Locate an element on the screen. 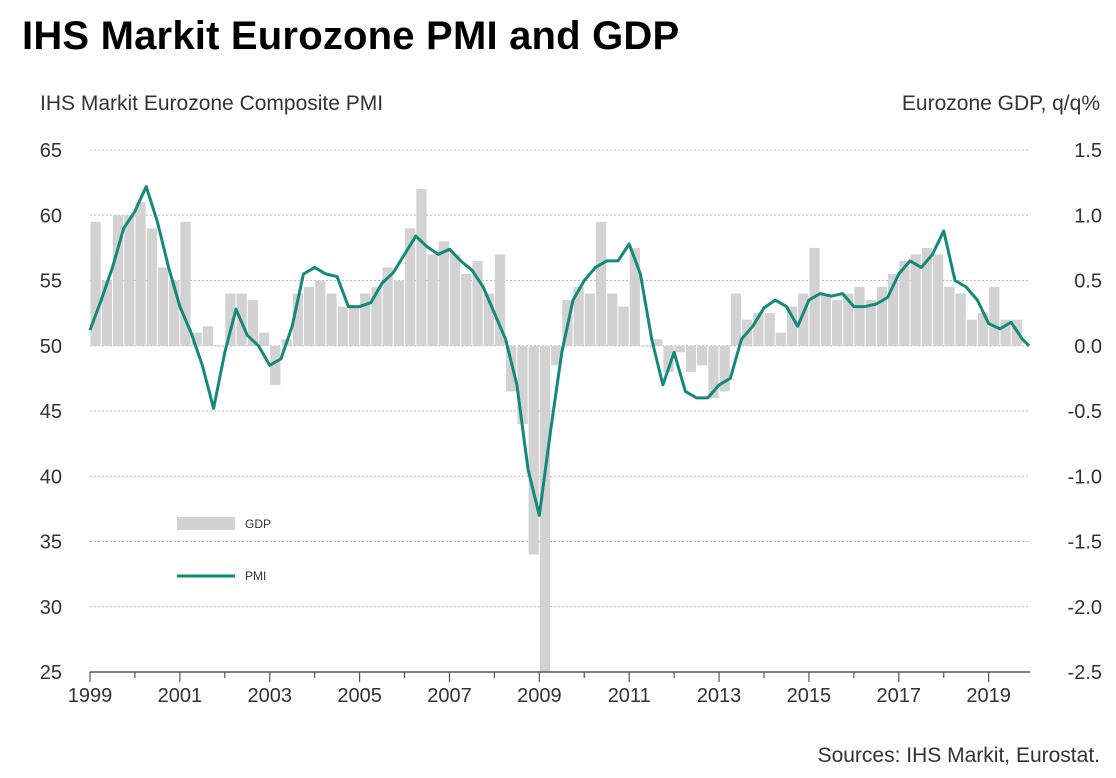  legend-pmi-label: PMI is located at coordinates (255, 576).